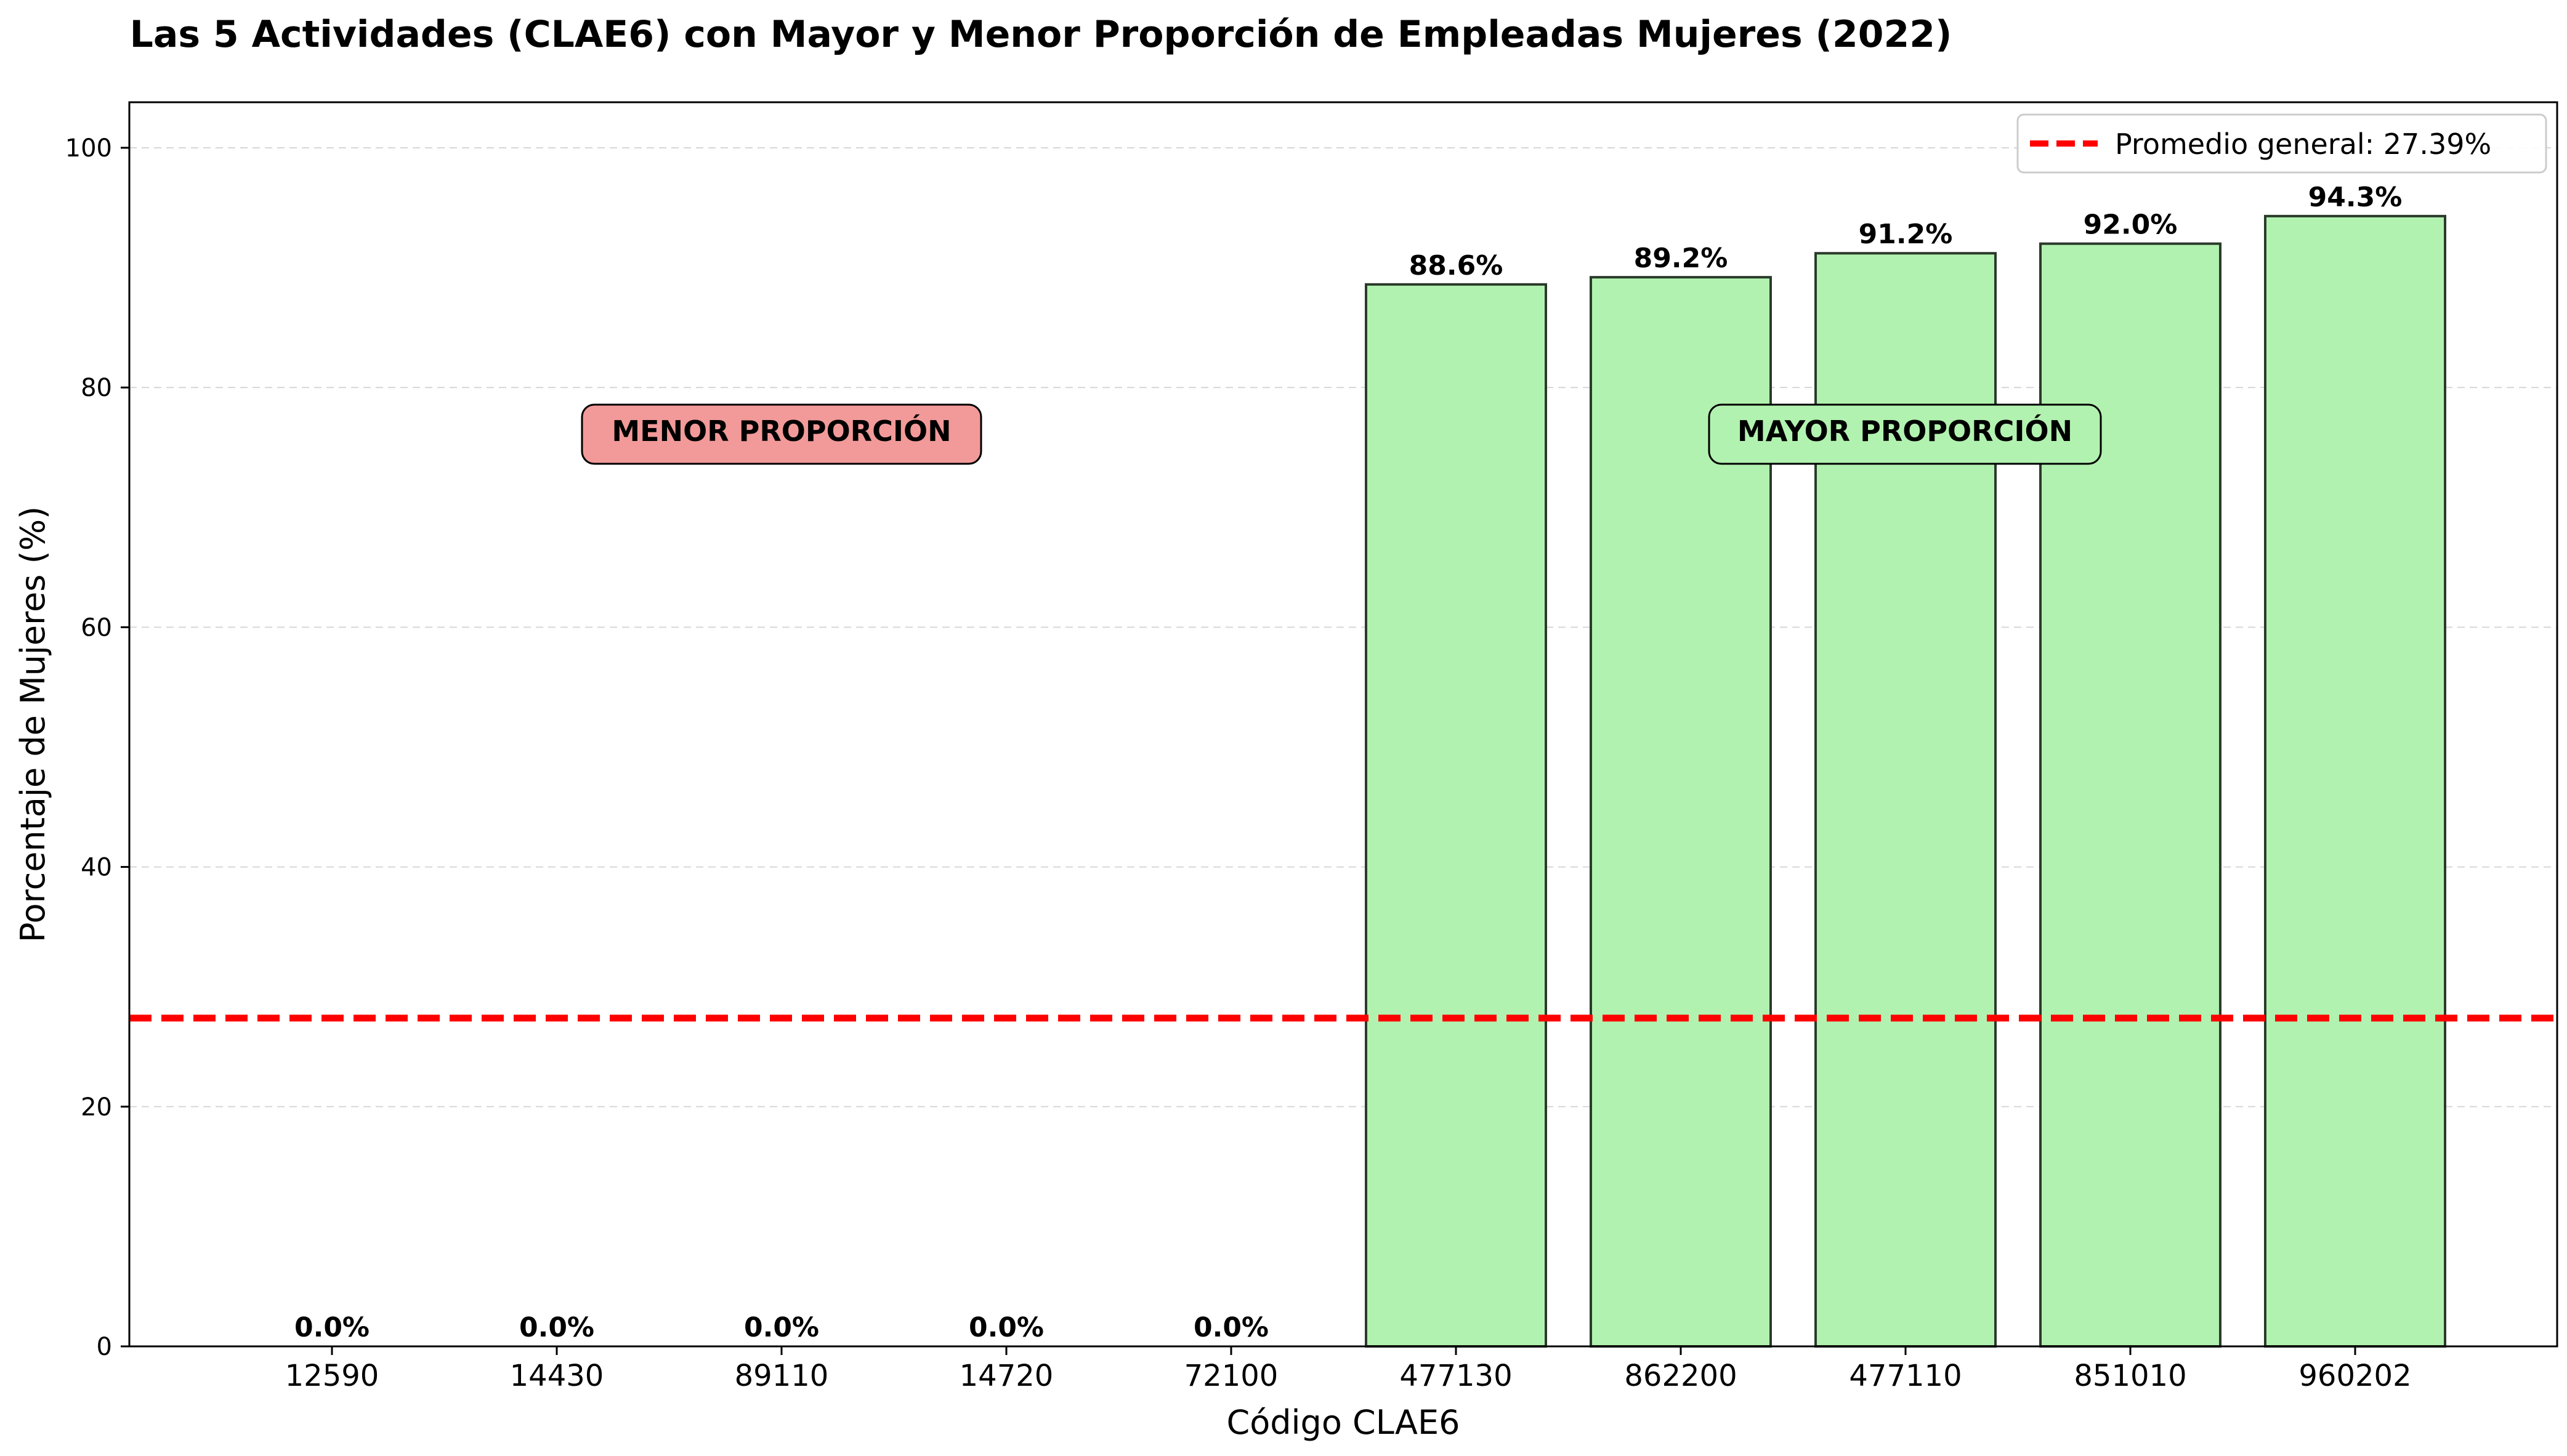  Describe the element at coordinates (1456, 265) in the screenshot. I see `data-label: 88.6%` at that location.